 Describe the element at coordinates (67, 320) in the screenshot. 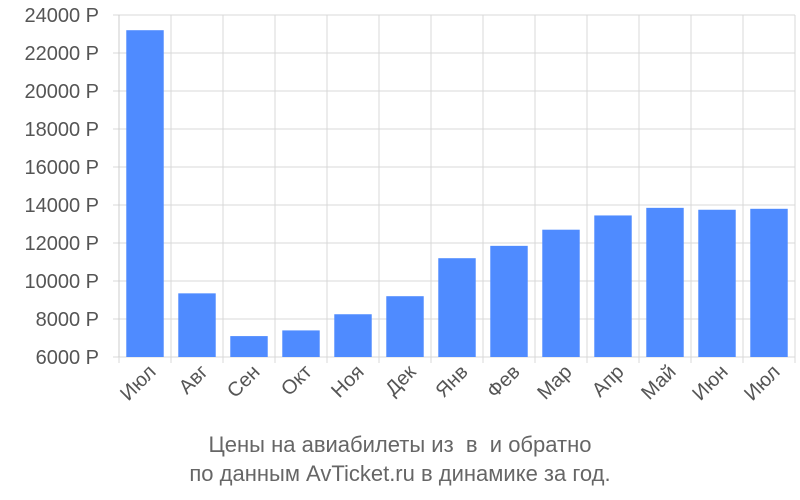

I see `y-tick-label: 8000 Р` at that location.